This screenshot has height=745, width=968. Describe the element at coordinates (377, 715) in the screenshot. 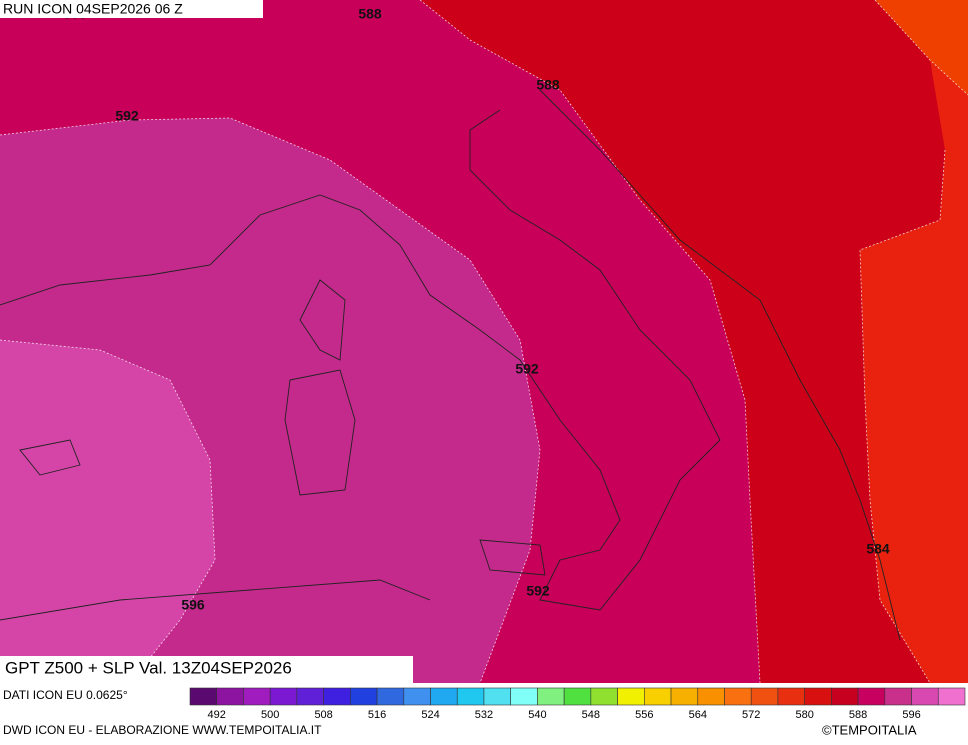

I see `colorbar-label: 516` at that location.